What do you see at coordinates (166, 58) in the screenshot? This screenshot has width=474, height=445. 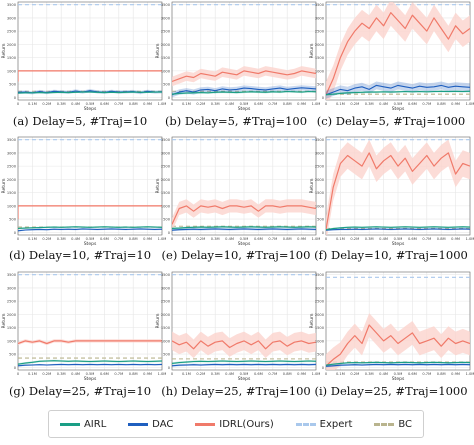 I see `y-tick-label: 1500` at bounding box center [166, 58].